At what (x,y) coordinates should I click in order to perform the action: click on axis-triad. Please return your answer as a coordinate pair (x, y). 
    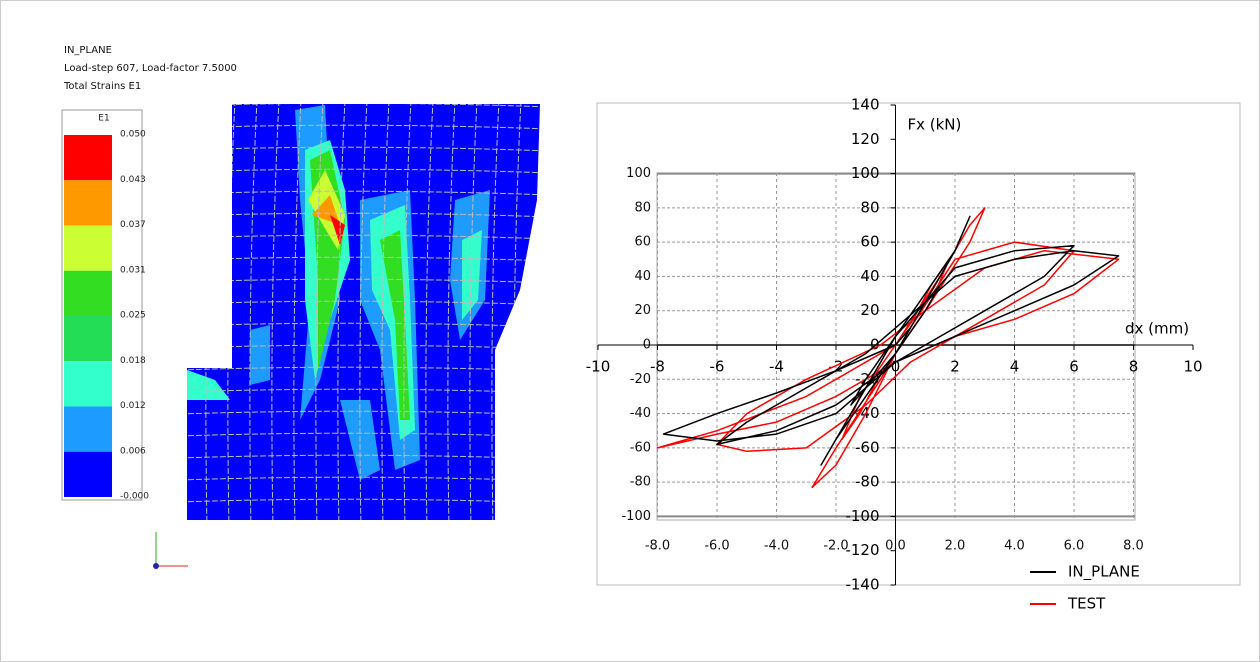
    Looking at the image, I should click on (170, 550).